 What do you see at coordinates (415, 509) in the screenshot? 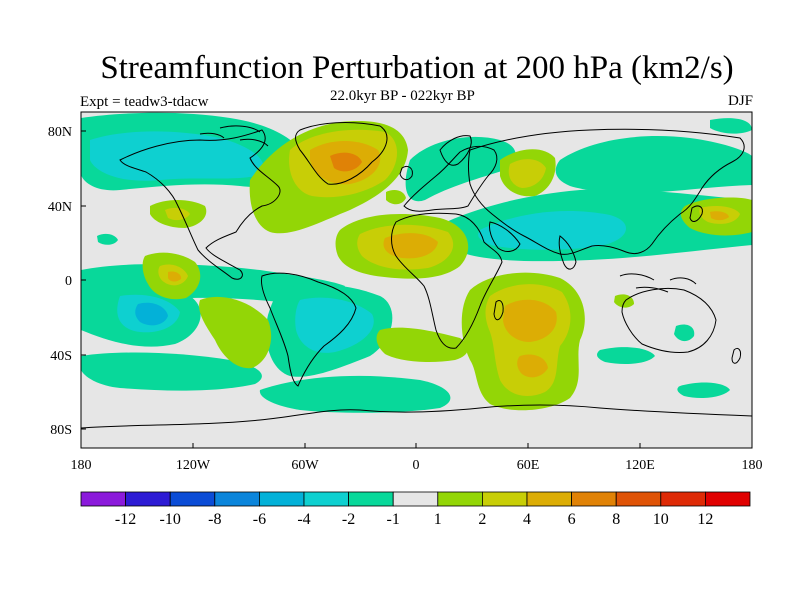
I see `colorbar: -12 -10 -8 -6 -4 -2 -1 1 2 4 6 8 10 12` at bounding box center [415, 509].